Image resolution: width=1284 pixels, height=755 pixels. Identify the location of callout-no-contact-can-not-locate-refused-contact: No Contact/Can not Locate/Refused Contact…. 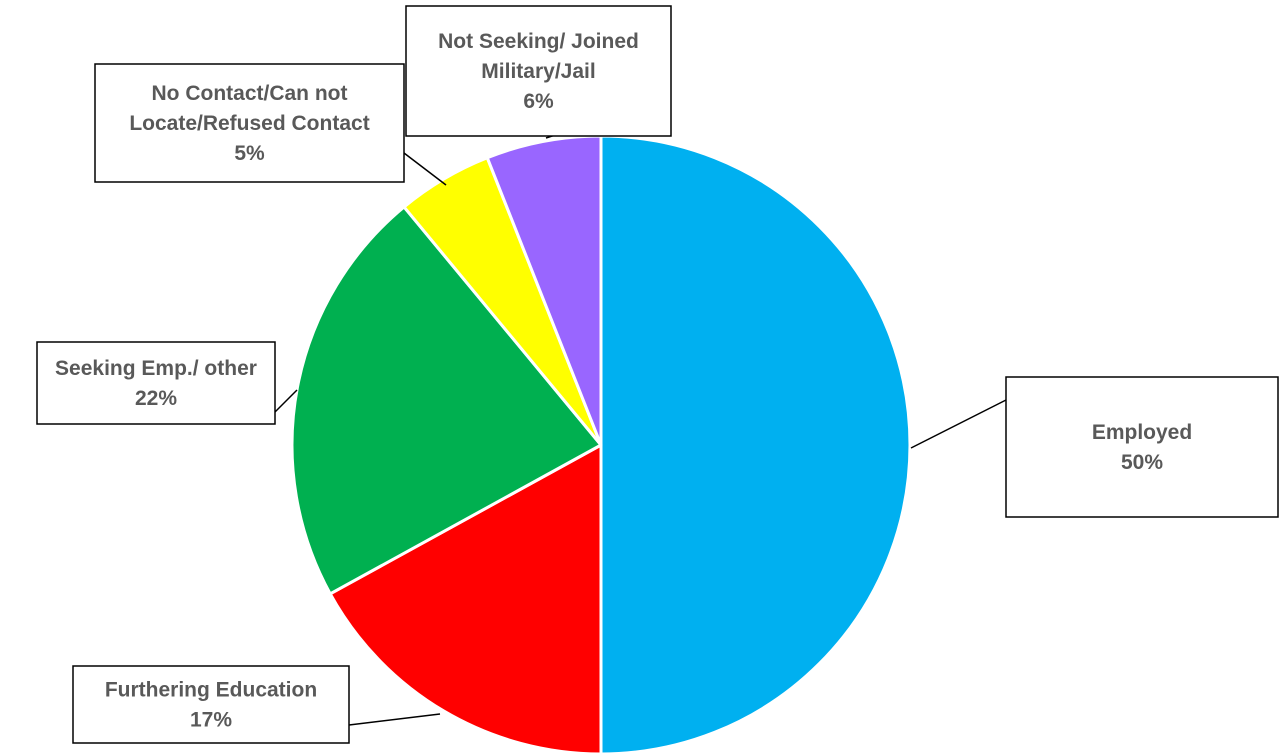
(270, 124).